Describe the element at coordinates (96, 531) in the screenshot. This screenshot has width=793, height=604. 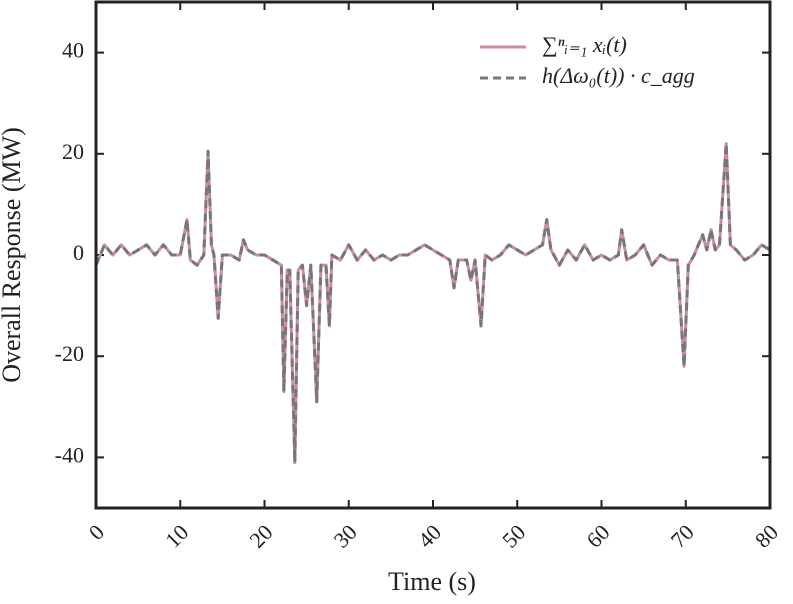
I see `x-tick-label: 0` at that location.